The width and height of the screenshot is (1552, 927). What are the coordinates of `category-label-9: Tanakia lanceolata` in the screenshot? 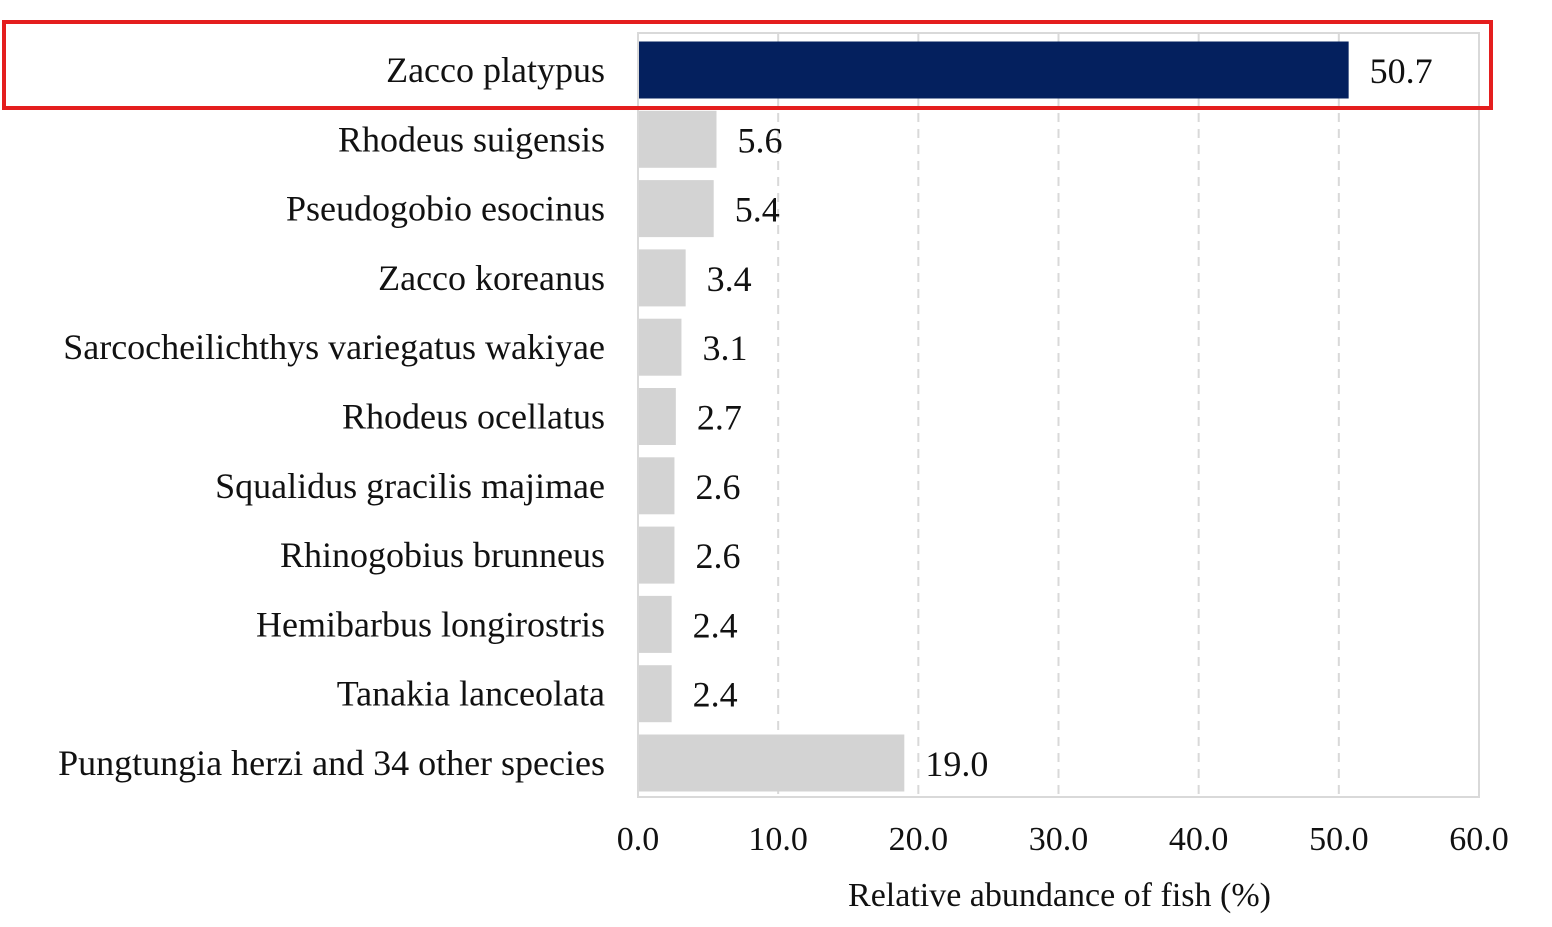 It's located at (471, 694).